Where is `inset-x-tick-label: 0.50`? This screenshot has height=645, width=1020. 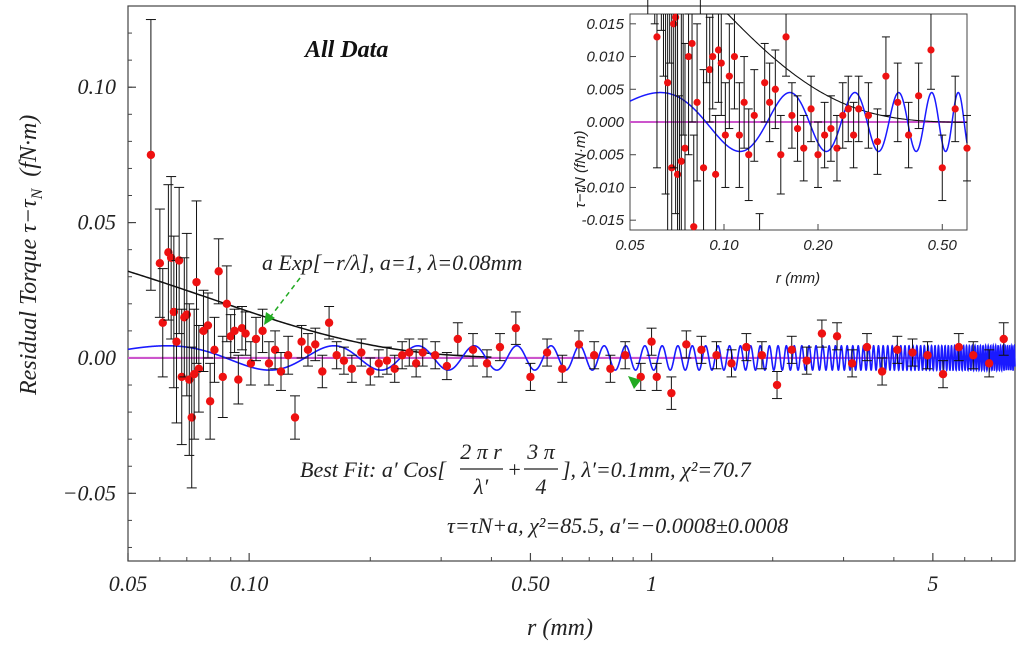 inset-x-tick-label: 0.50 is located at coordinates (943, 245).